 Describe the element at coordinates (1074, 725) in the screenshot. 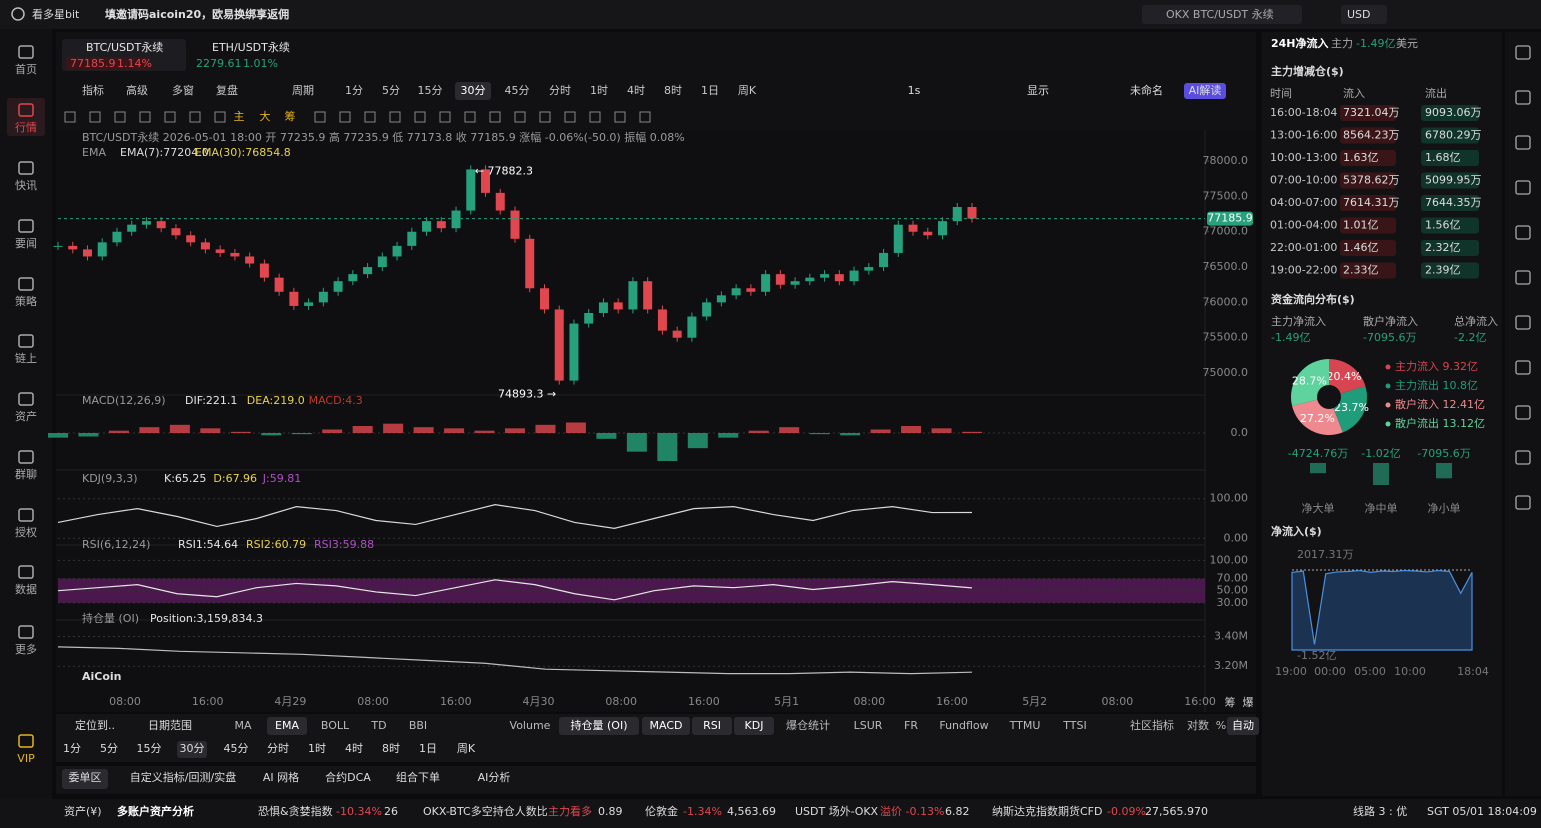

I see `indicator: TTSI` at that location.